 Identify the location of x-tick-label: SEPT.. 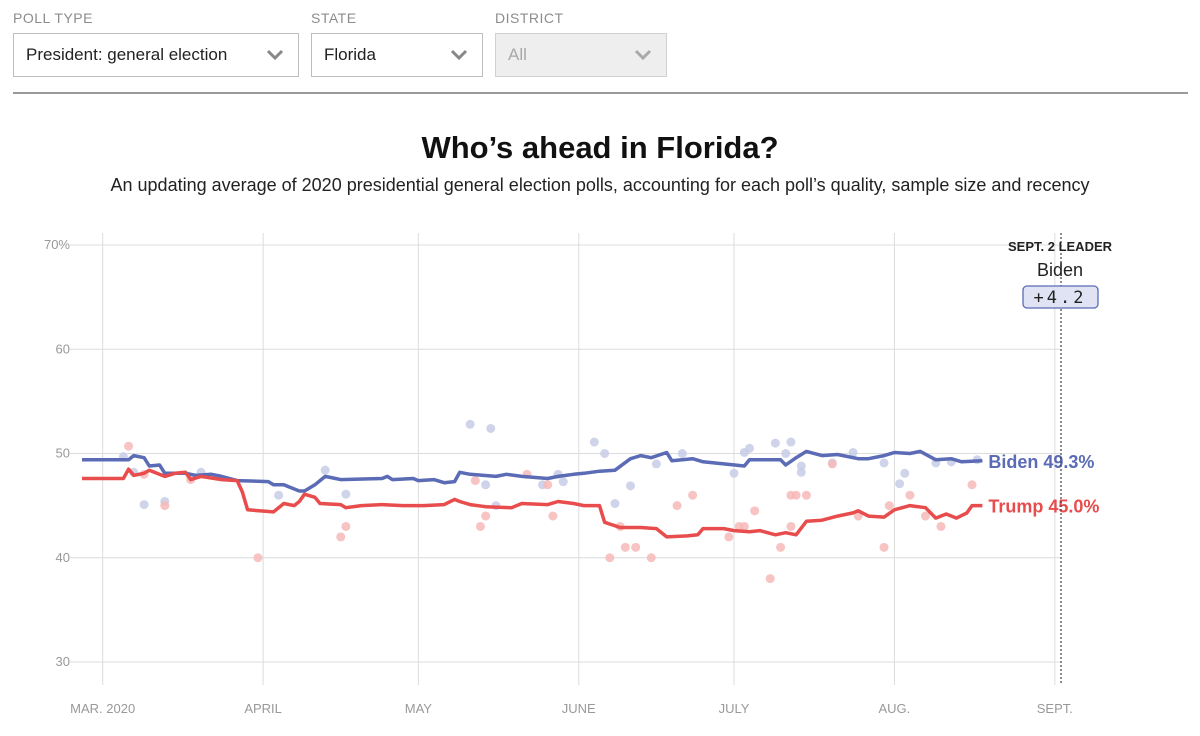
(1055, 708).